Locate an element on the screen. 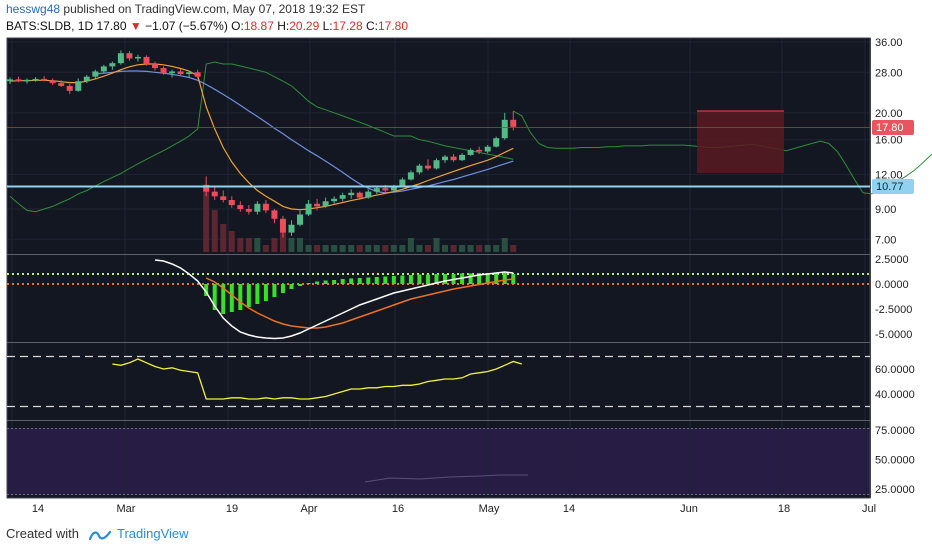 Image resolution: width=932 pixels, height=550 pixels. time-axis: 14 Mar 19 Apr 16 May 14 Jun 18 Jul is located at coordinates (454, 509).